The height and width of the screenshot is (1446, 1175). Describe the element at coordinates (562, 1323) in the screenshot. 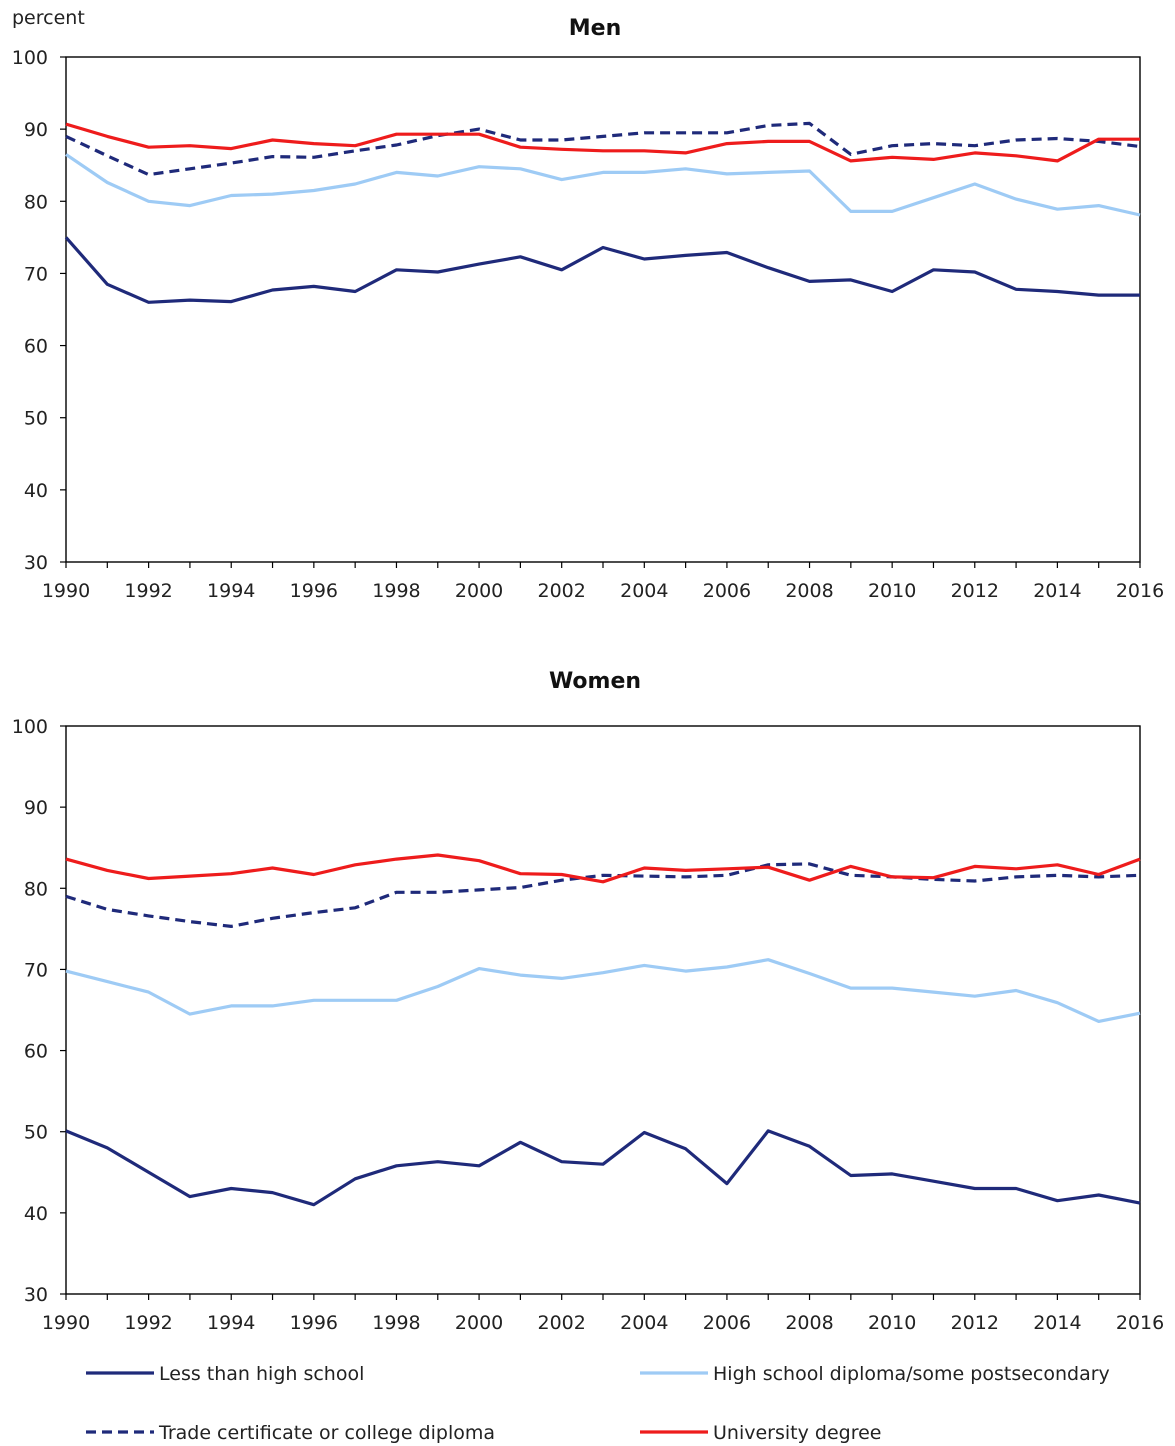

I see `chart-2-x-tick-label: 2002` at that location.